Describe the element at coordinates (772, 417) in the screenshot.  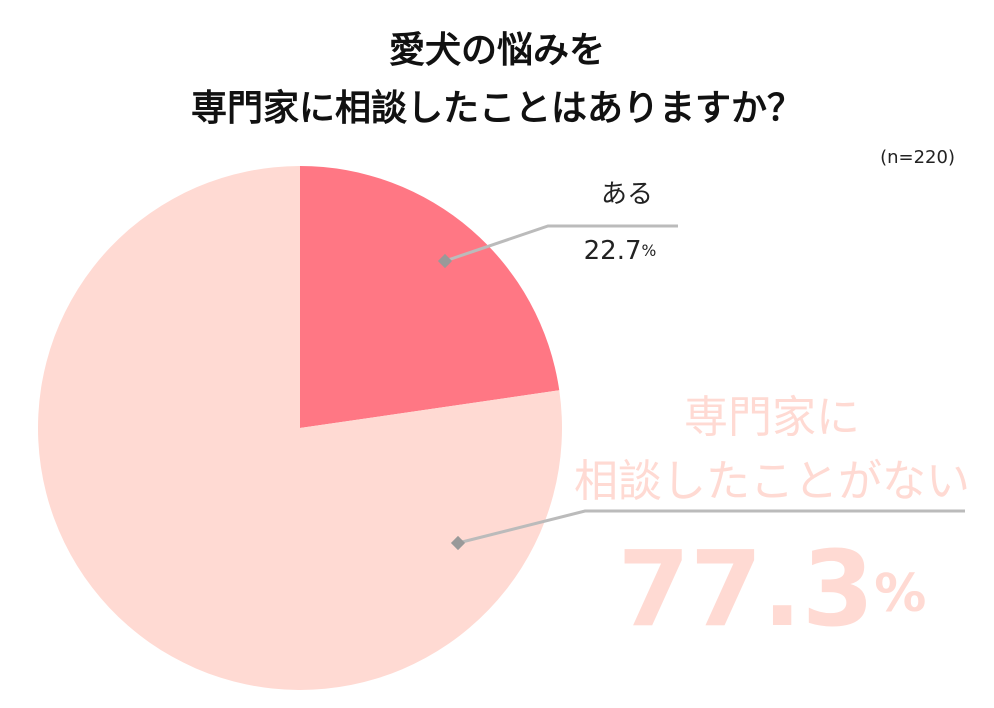
I see `slice-label: 専門家に` at that location.